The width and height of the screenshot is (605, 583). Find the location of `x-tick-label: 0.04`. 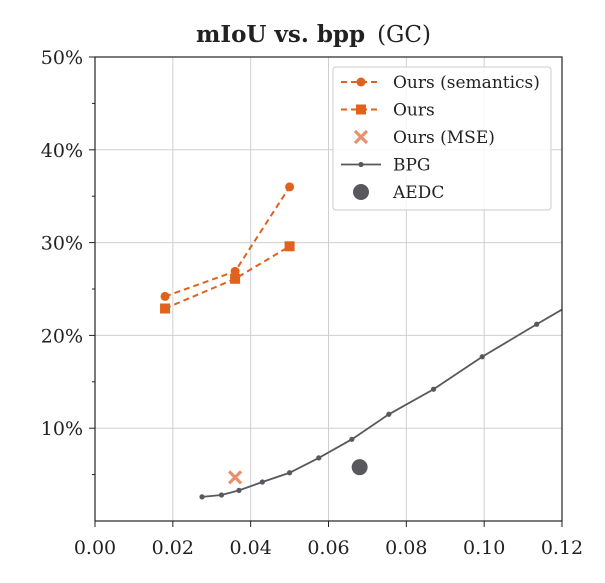

x-tick-label: 0.04 is located at coordinates (251, 548).